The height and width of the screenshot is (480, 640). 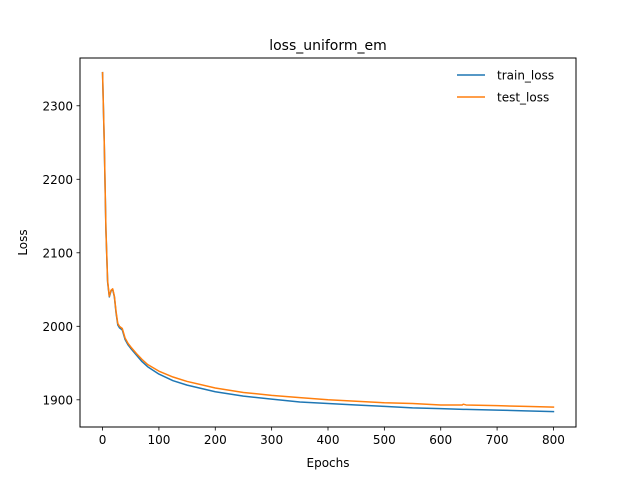 I want to click on x-tick-label: 200, so click(x=215, y=440).